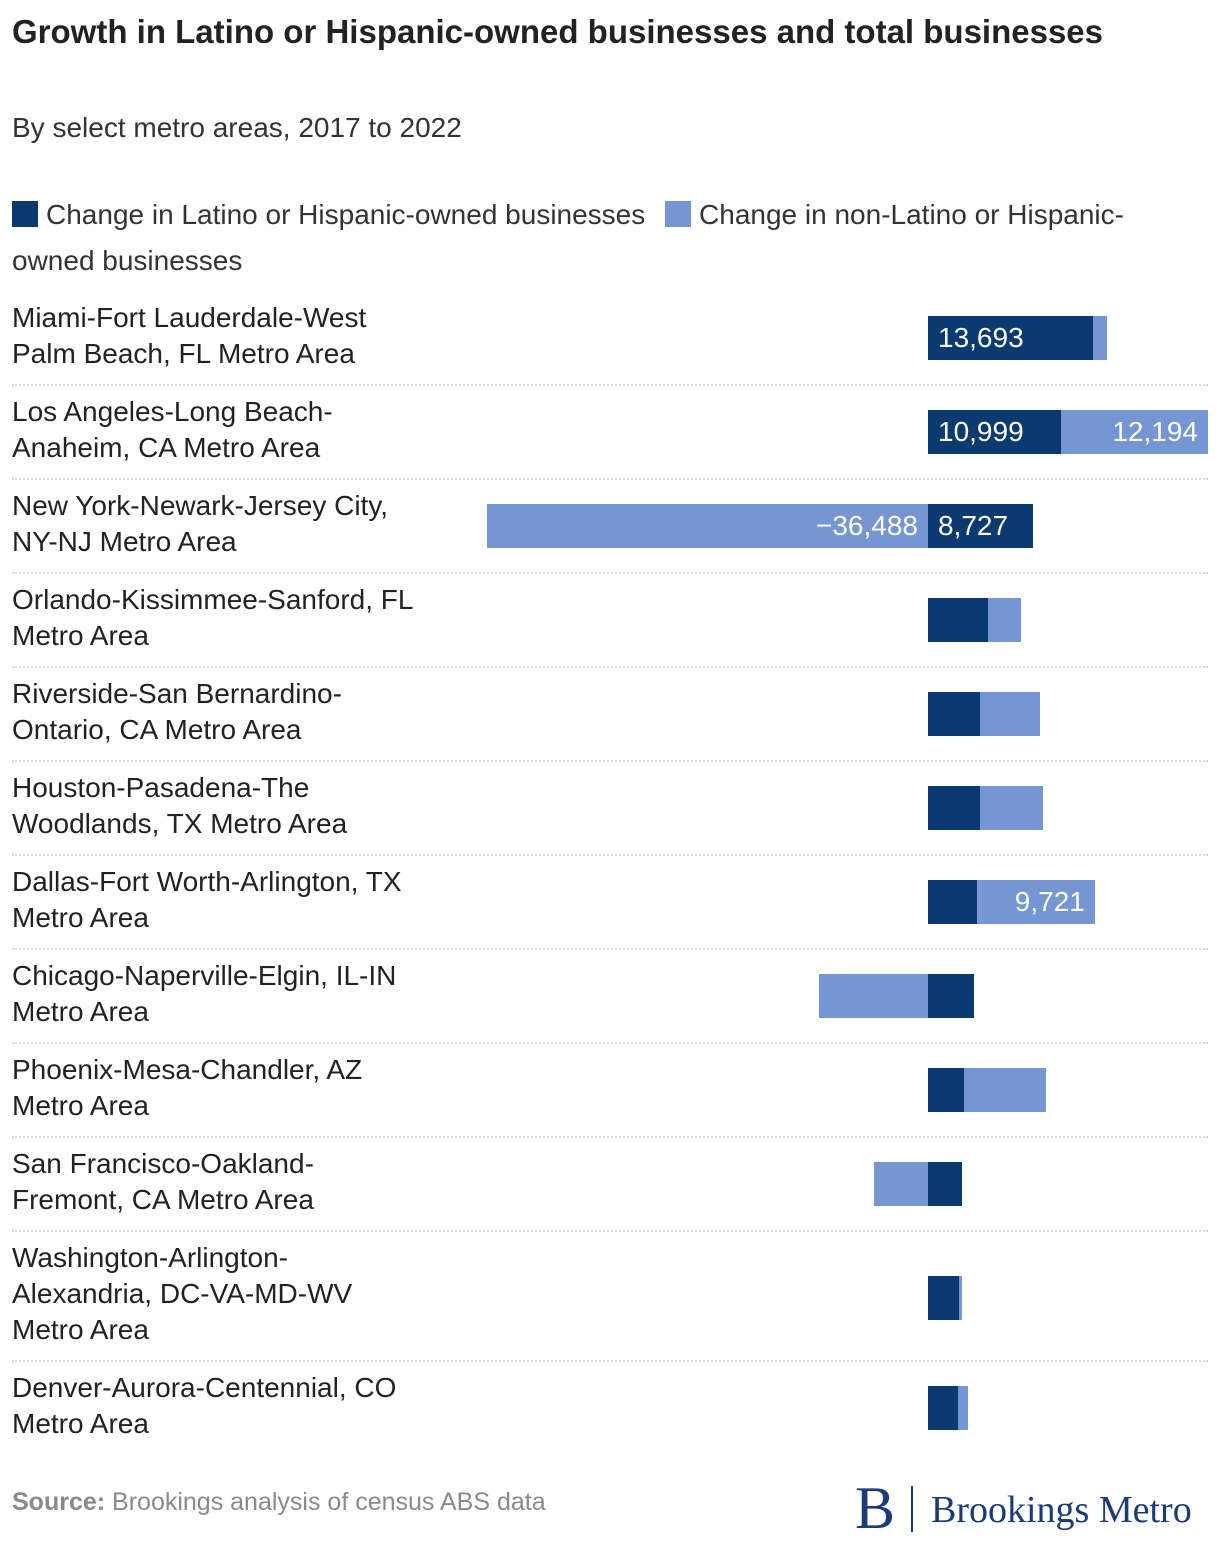  I want to click on bar-value-label-non-latino: 9,721, so click(1049, 901).